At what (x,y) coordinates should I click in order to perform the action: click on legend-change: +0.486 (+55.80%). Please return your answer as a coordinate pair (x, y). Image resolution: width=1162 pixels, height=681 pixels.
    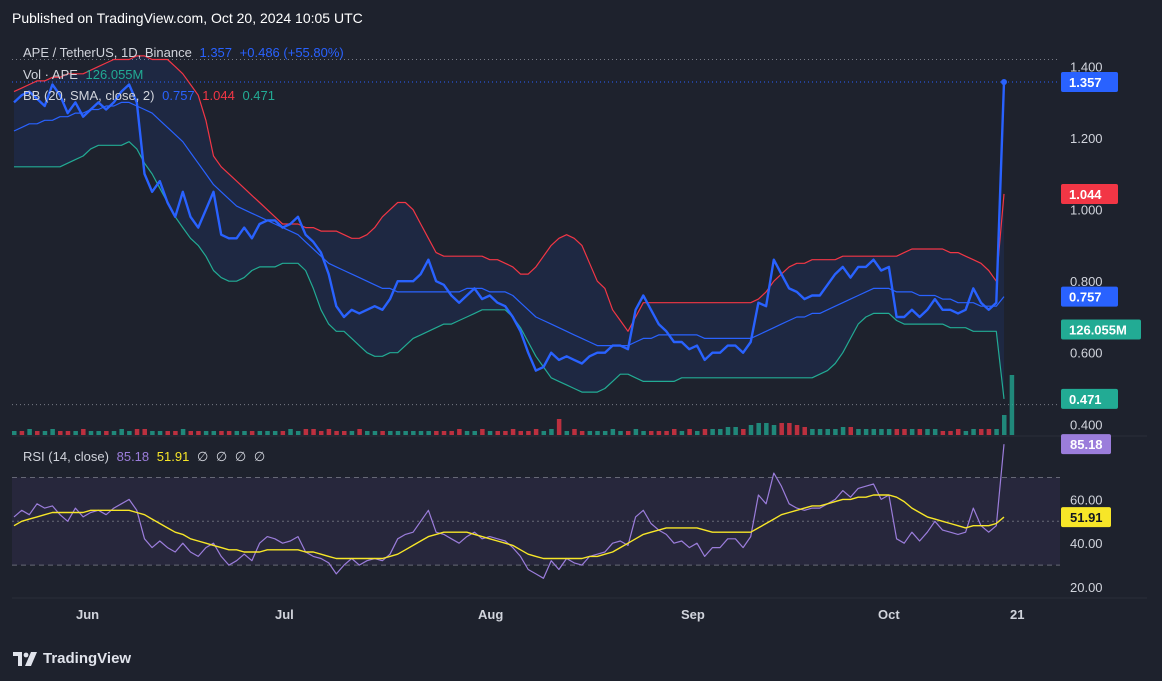
    Looking at the image, I should click on (291, 52).